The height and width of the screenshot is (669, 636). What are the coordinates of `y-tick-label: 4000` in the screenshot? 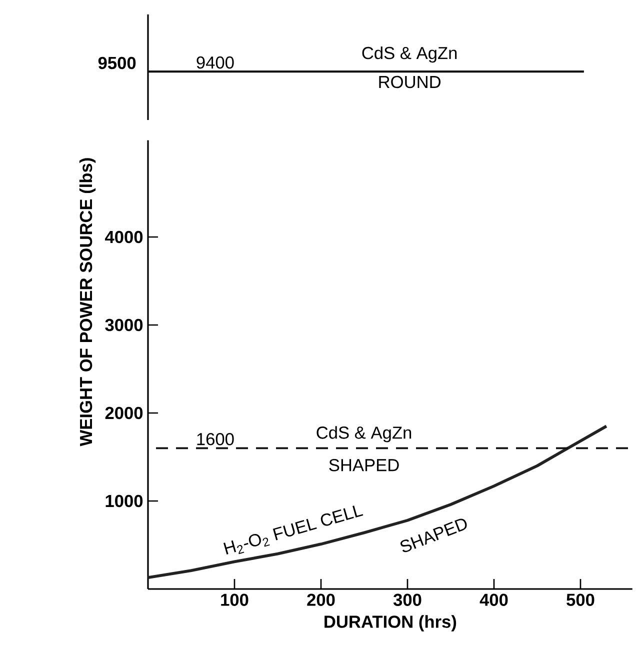 It's located at (124, 237).